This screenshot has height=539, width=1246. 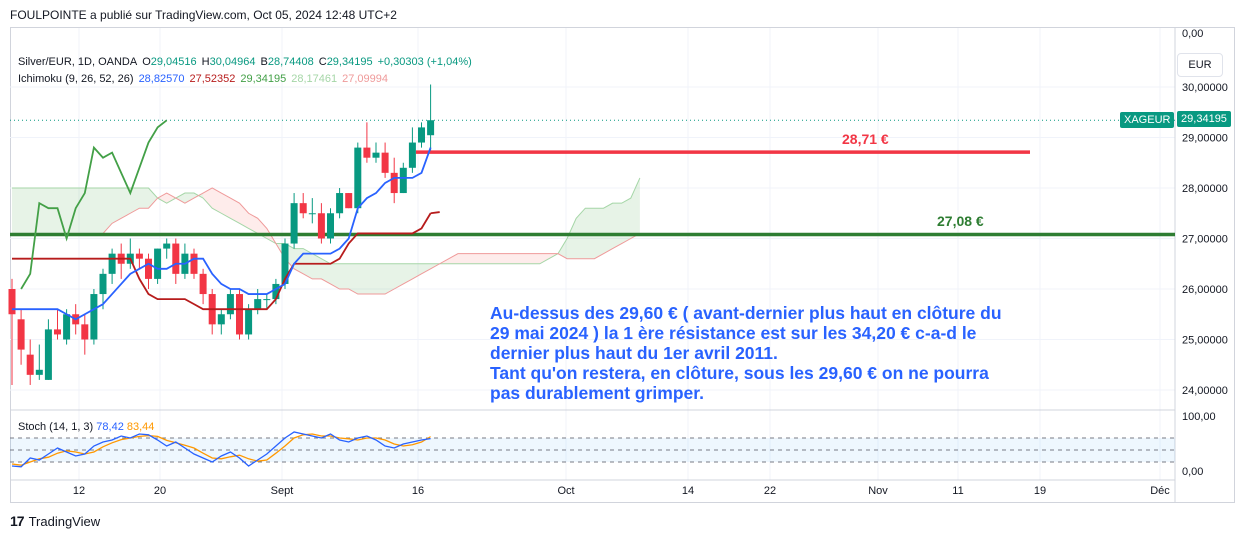 I want to click on price-axis-label: 25,00000, so click(x=1205, y=341).